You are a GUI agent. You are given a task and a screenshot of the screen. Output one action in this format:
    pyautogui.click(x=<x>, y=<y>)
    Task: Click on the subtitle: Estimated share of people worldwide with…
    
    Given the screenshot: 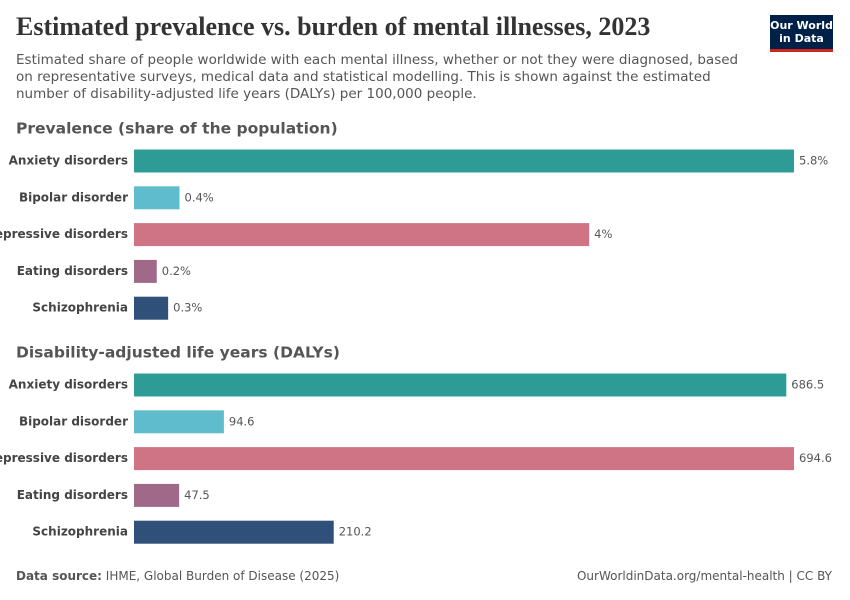 What is the action you would take?
    pyautogui.click(x=377, y=77)
    